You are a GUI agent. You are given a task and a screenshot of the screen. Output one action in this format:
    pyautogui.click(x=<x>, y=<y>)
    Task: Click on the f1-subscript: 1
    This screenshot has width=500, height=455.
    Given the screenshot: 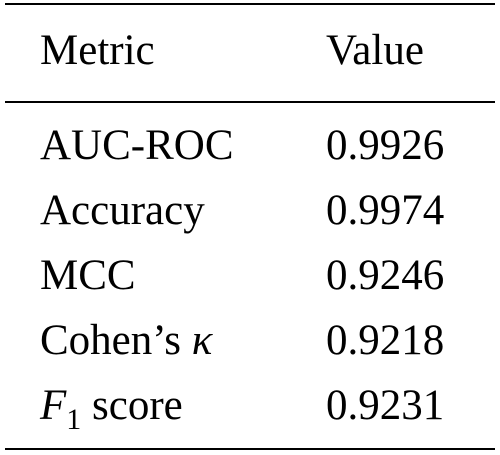 What is the action you would take?
    pyautogui.click(x=74, y=419)
    